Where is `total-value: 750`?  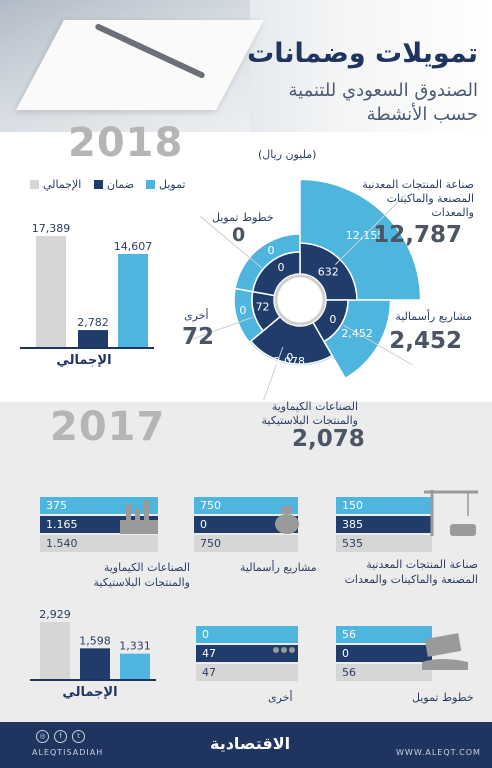 total-value: 750 is located at coordinates (246, 543).